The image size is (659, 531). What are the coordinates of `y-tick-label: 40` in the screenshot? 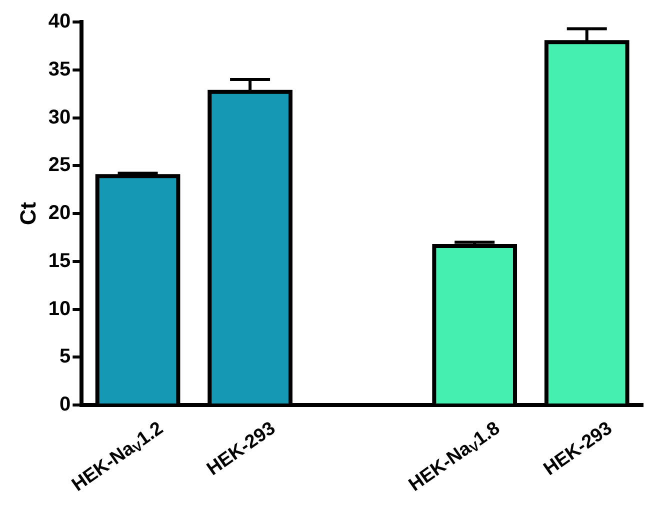 It's located at (59, 21).